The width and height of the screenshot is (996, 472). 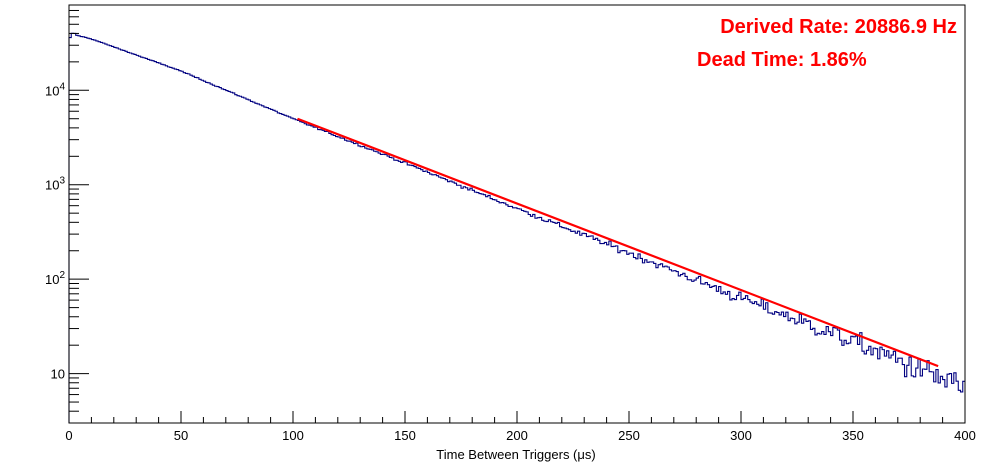 What do you see at coordinates (55, 278) in the screenshot?
I see `y-tick-label: 10²` at bounding box center [55, 278].